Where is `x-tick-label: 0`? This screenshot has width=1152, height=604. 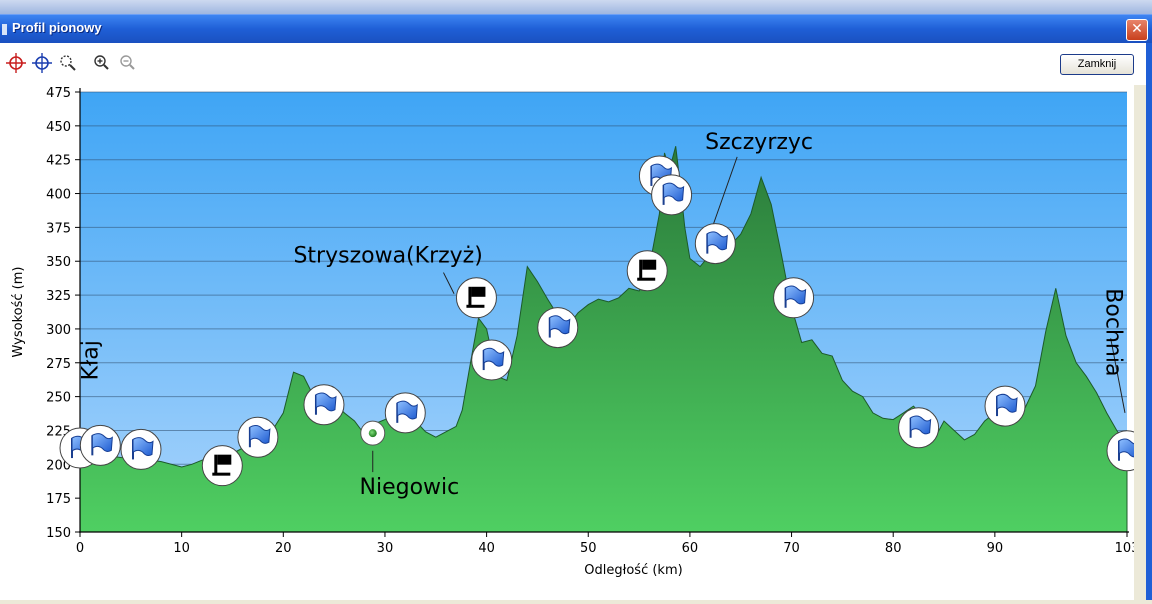 x-tick-label: 0 is located at coordinates (80, 548).